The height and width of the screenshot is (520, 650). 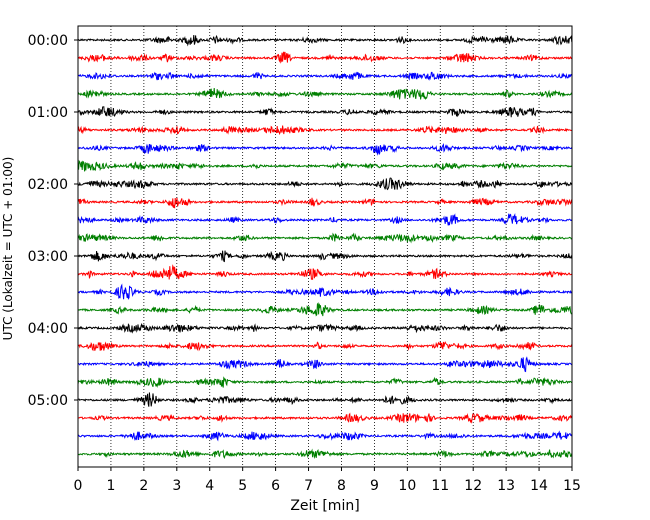 I want to click on x-tick-label: 3, so click(x=176, y=486).